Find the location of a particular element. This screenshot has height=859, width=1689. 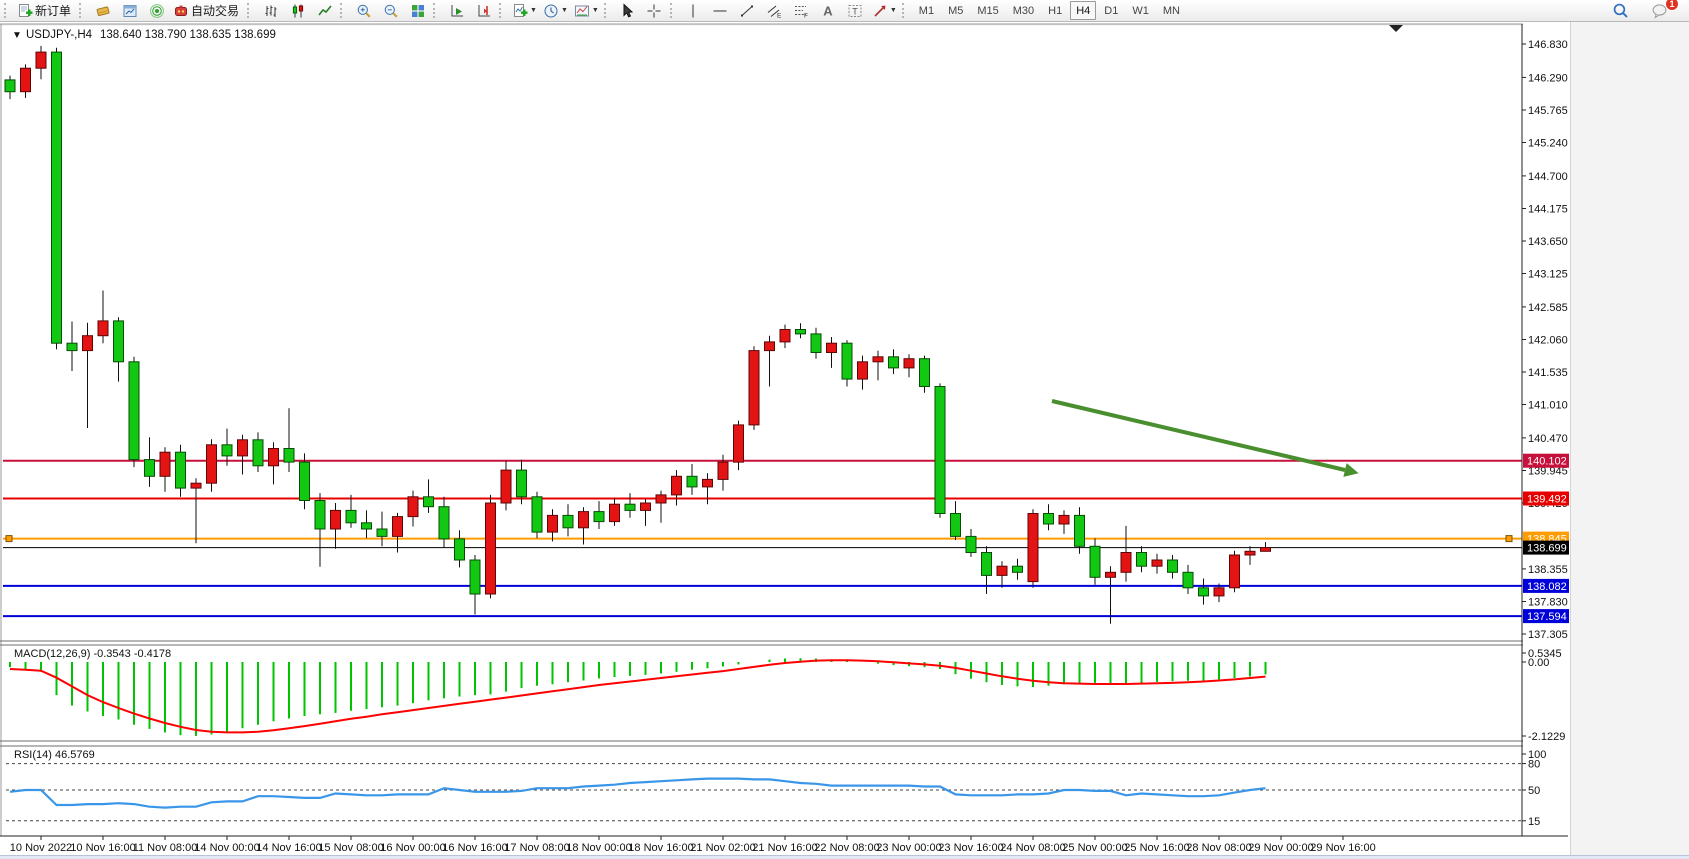

crosshair-icon is located at coordinates (654, 11).